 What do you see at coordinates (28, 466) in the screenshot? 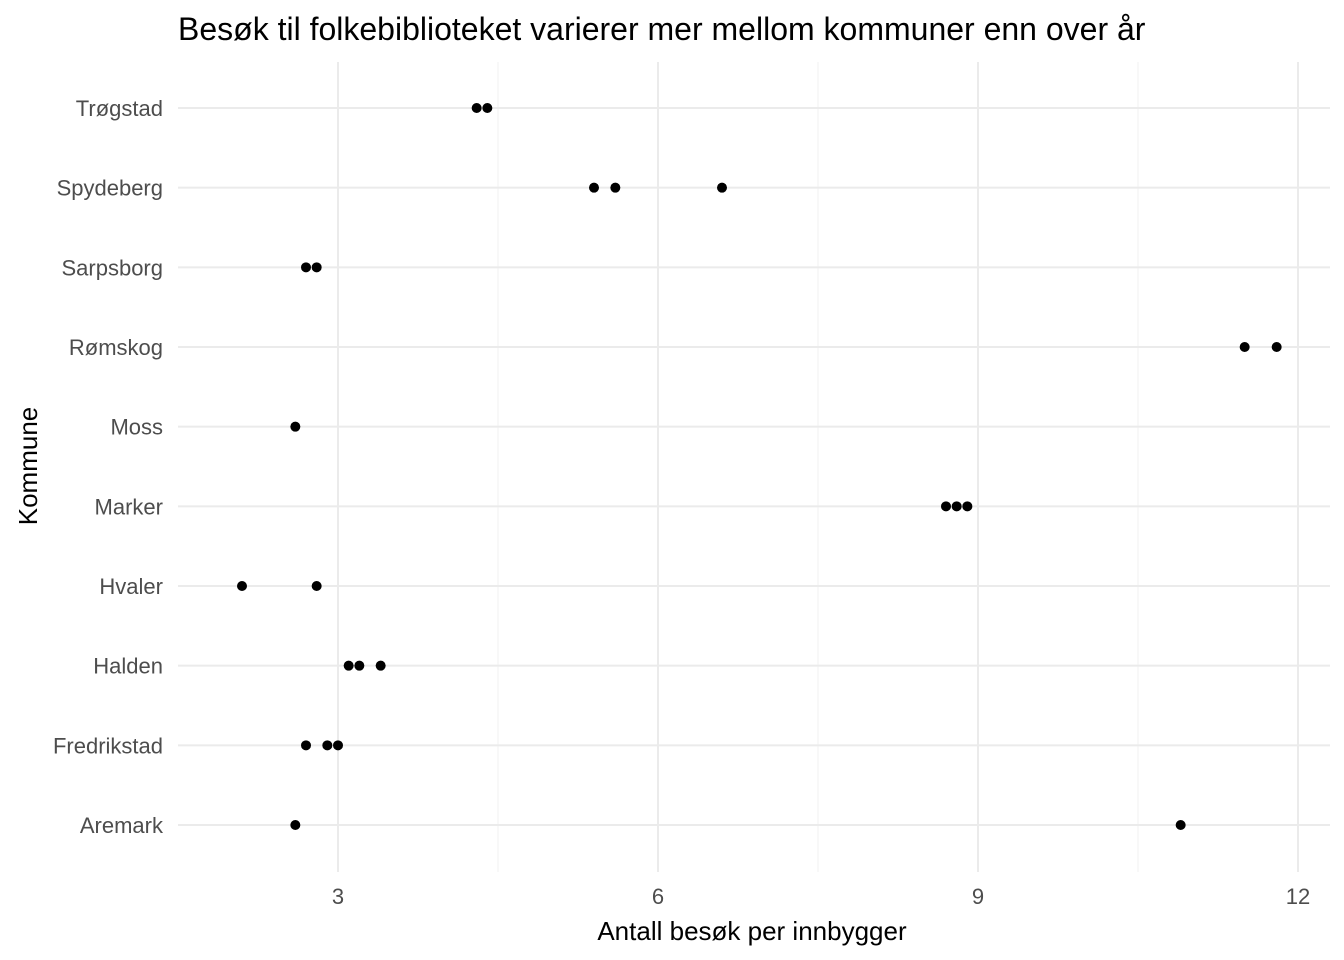
I see `y-axis-title: Kommune` at bounding box center [28, 466].